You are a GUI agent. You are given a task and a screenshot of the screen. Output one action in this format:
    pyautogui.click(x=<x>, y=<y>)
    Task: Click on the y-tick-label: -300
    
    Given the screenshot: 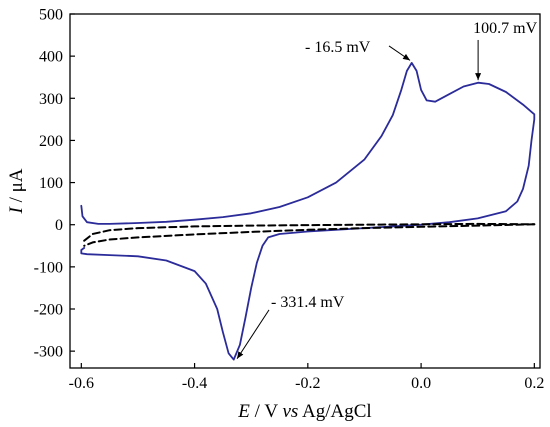 What is the action you would take?
    pyautogui.click(x=48, y=352)
    